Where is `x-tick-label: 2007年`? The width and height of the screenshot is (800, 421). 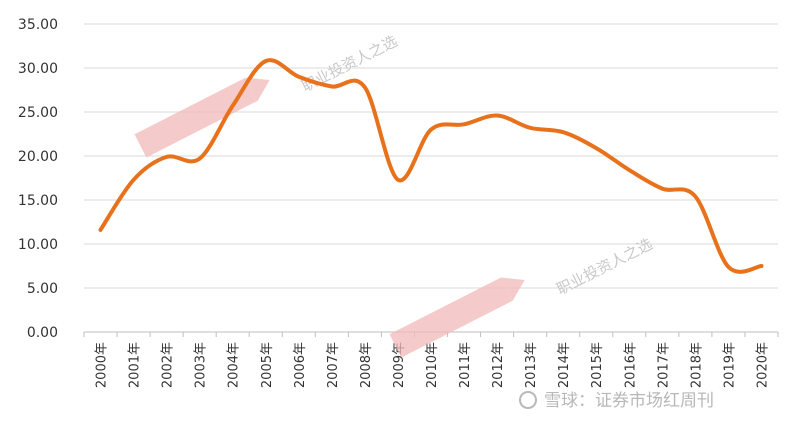 x-tick-label: 2007年 is located at coordinates (333, 365).